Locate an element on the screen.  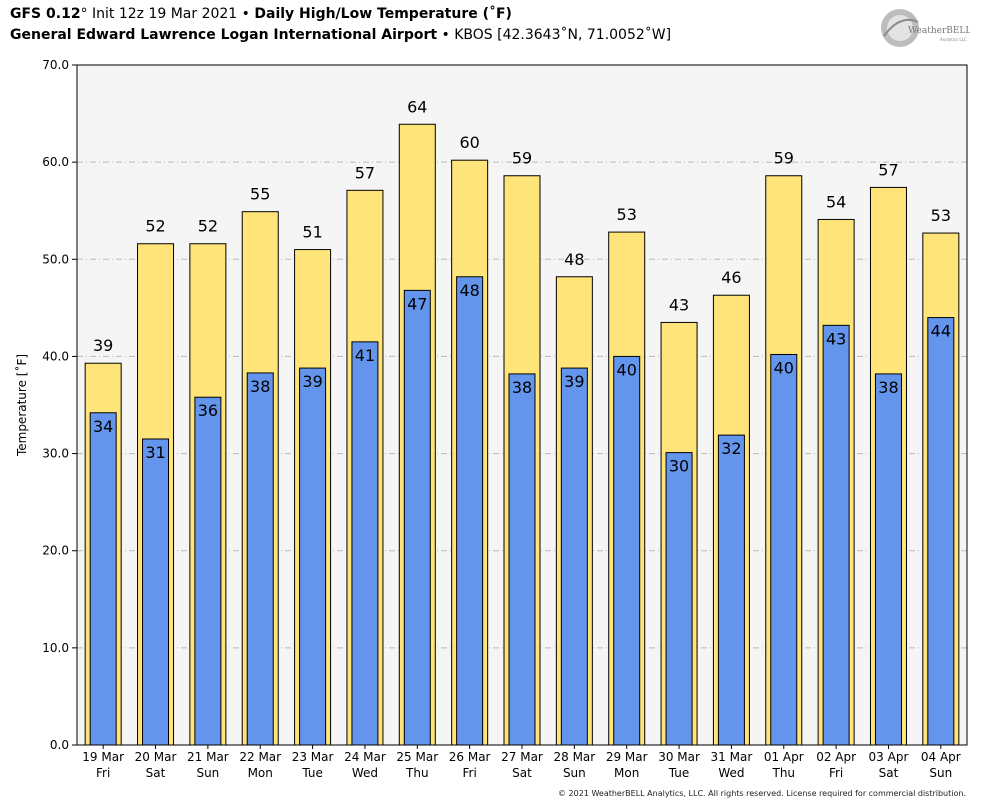
high-value-label: 46 is located at coordinates (731, 277).